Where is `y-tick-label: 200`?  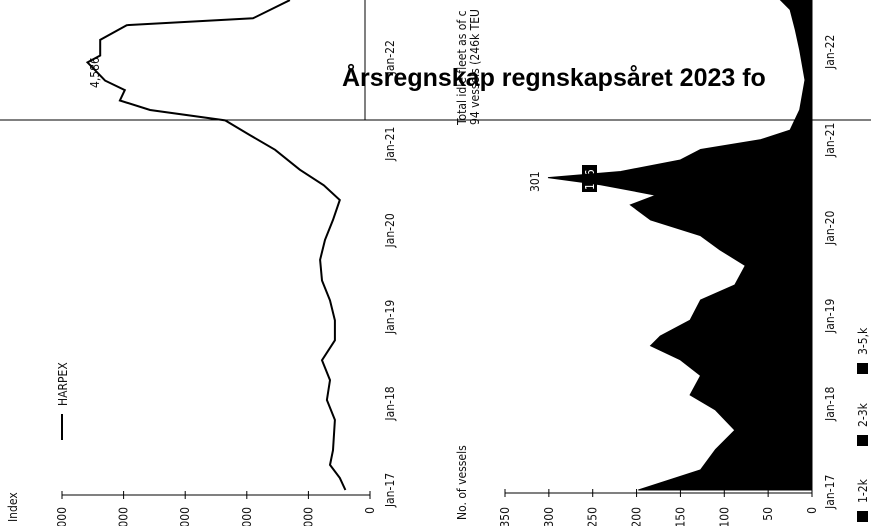
y-tick-label: 200 is located at coordinates (637, 516).